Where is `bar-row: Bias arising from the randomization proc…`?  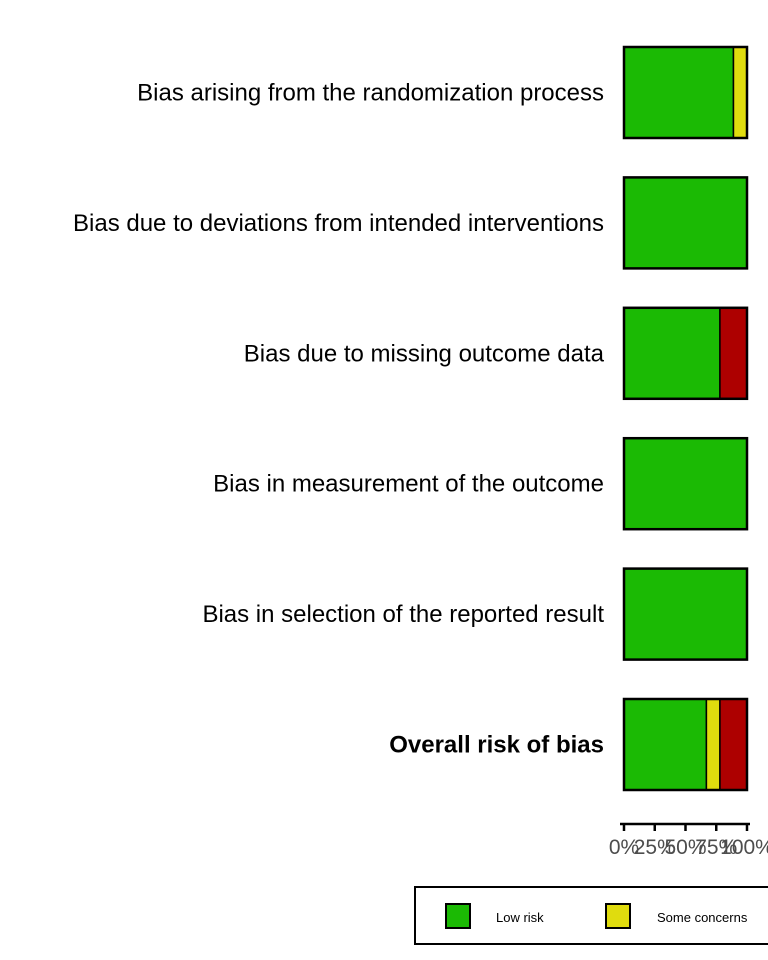
bar-row: Bias arising from the randomization proc… is located at coordinates (443, 92).